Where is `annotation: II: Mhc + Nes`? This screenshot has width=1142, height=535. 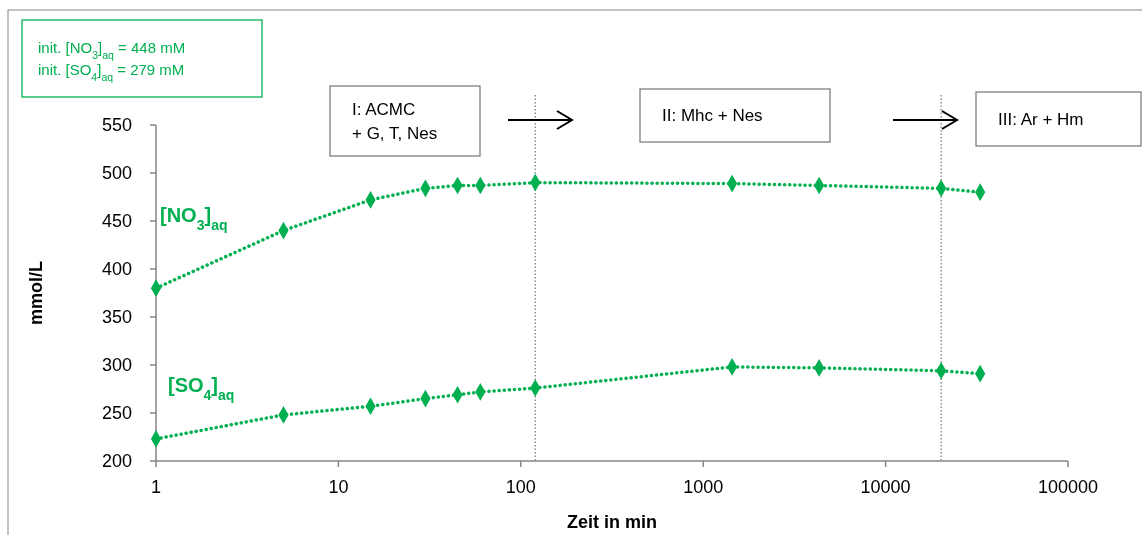
annotation: II: Mhc + Nes is located at coordinates (712, 116).